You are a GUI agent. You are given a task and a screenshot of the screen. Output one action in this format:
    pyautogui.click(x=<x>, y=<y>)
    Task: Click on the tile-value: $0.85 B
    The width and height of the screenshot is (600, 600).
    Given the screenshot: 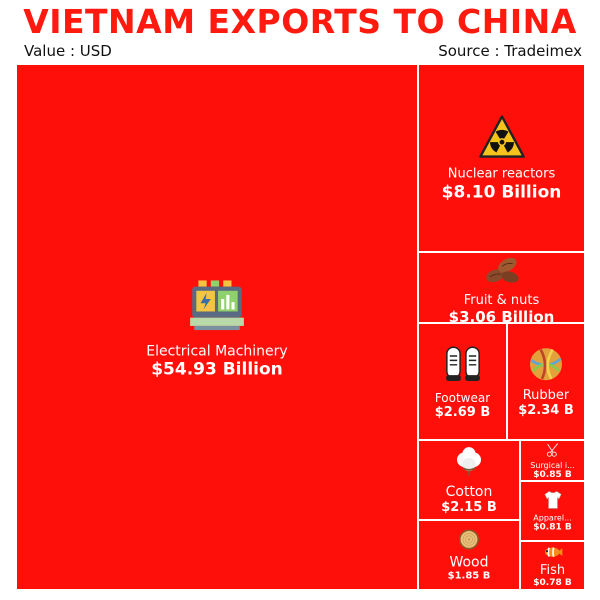 What is the action you would take?
    pyautogui.click(x=552, y=474)
    